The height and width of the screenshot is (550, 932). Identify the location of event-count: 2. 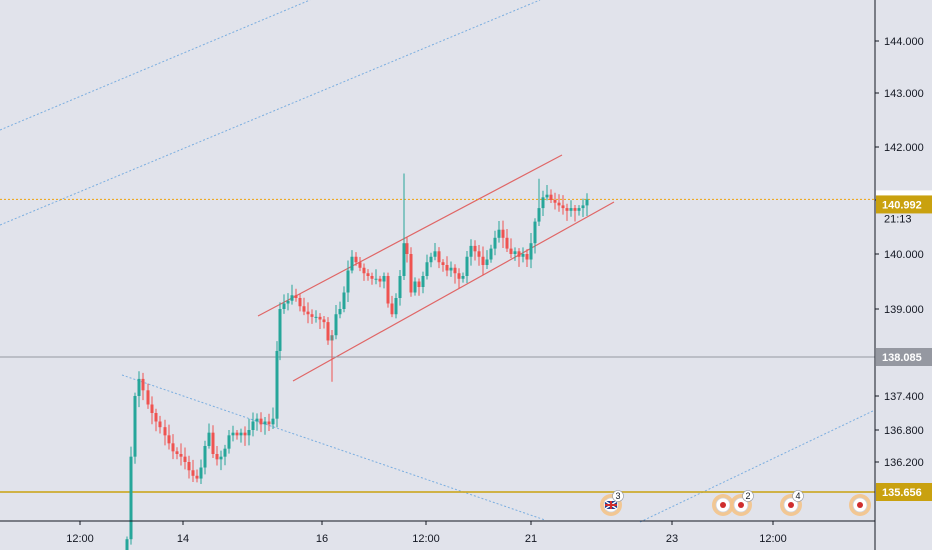
(747, 496).